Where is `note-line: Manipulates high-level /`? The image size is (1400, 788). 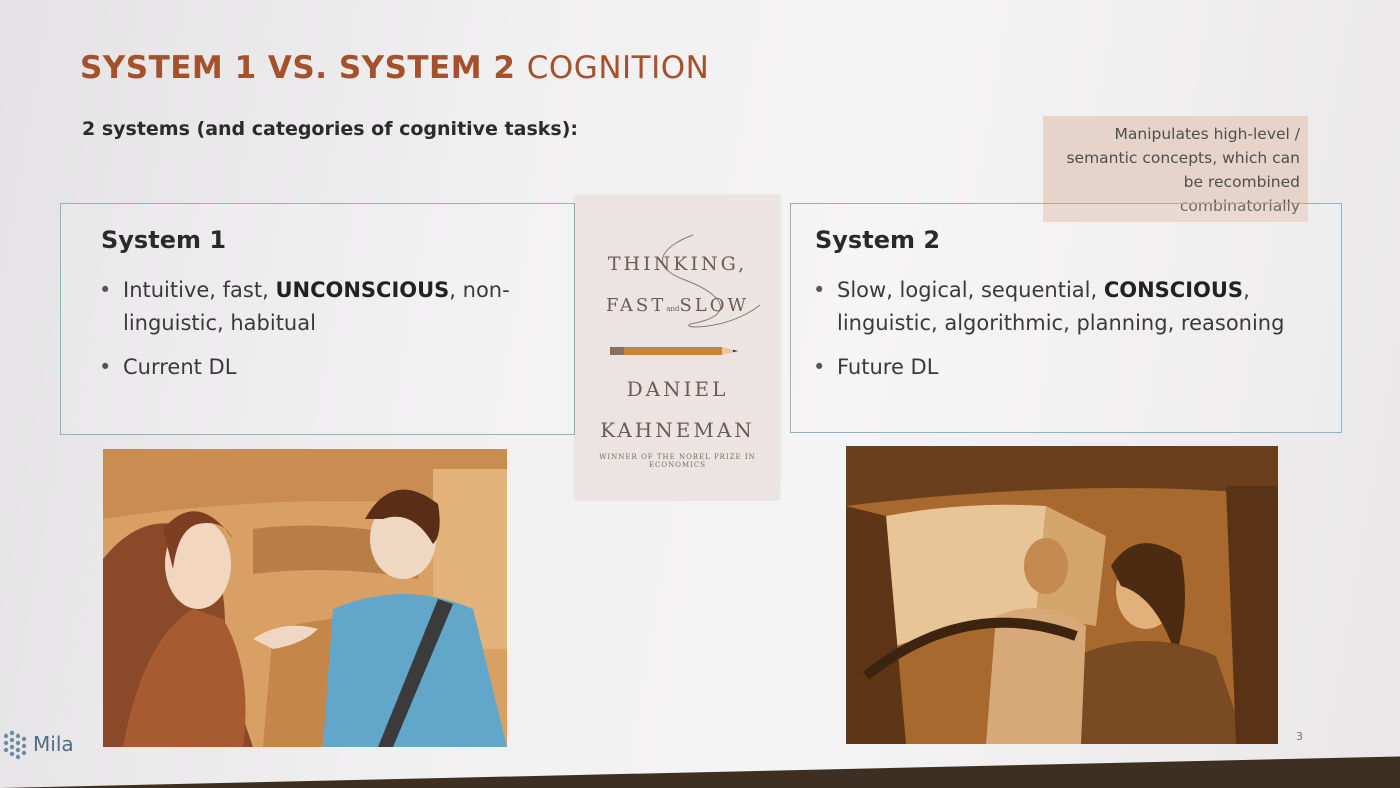 note-line: Manipulates high-level / is located at coordinates (1207, 134).